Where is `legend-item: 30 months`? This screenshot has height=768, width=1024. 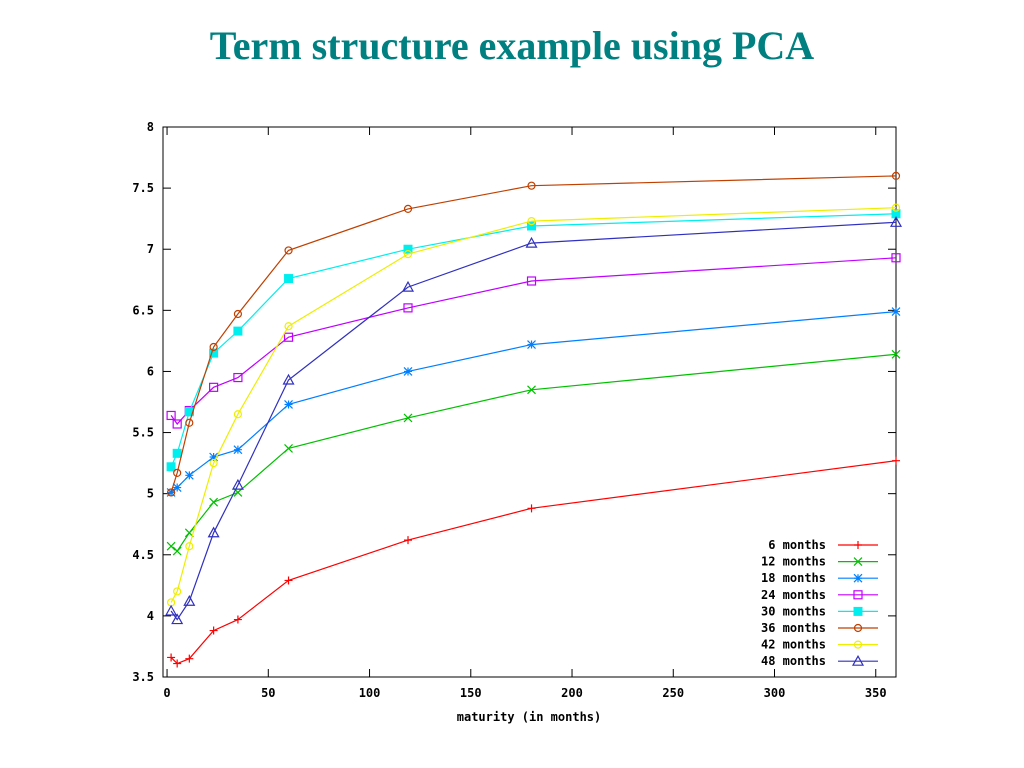
legend-item: 30 months is located at coordinates (819, 611).